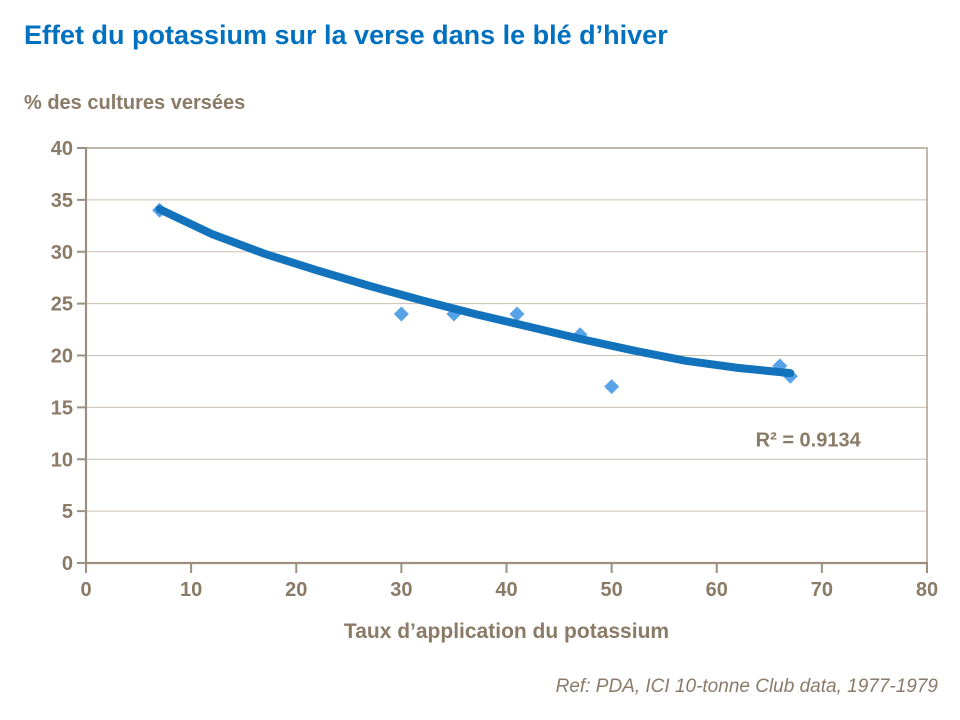  What do you see at coordinates (62, 305) in the screenshot?
I see `y-tick-label: 25` at bounding box center [62, 305].